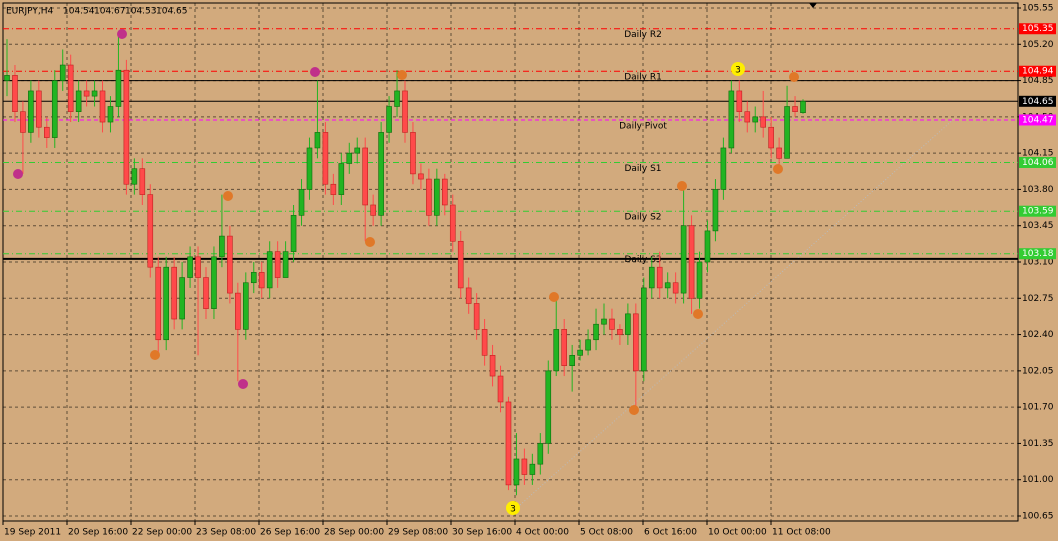 The image size is (1058, 541). I want to click on level-label: Daily R1, so click(643, 78).